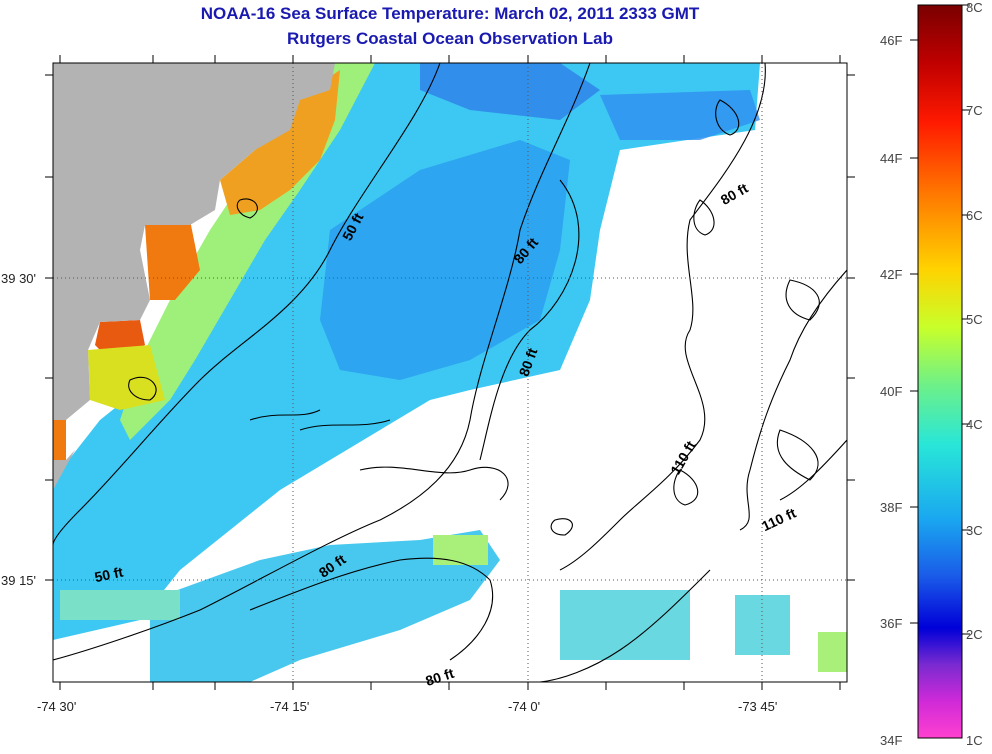  What do you see at coordinates (524, 706) in the screenshot?
I see `lon-label: -74 0'` at bounding box center [524, 706].